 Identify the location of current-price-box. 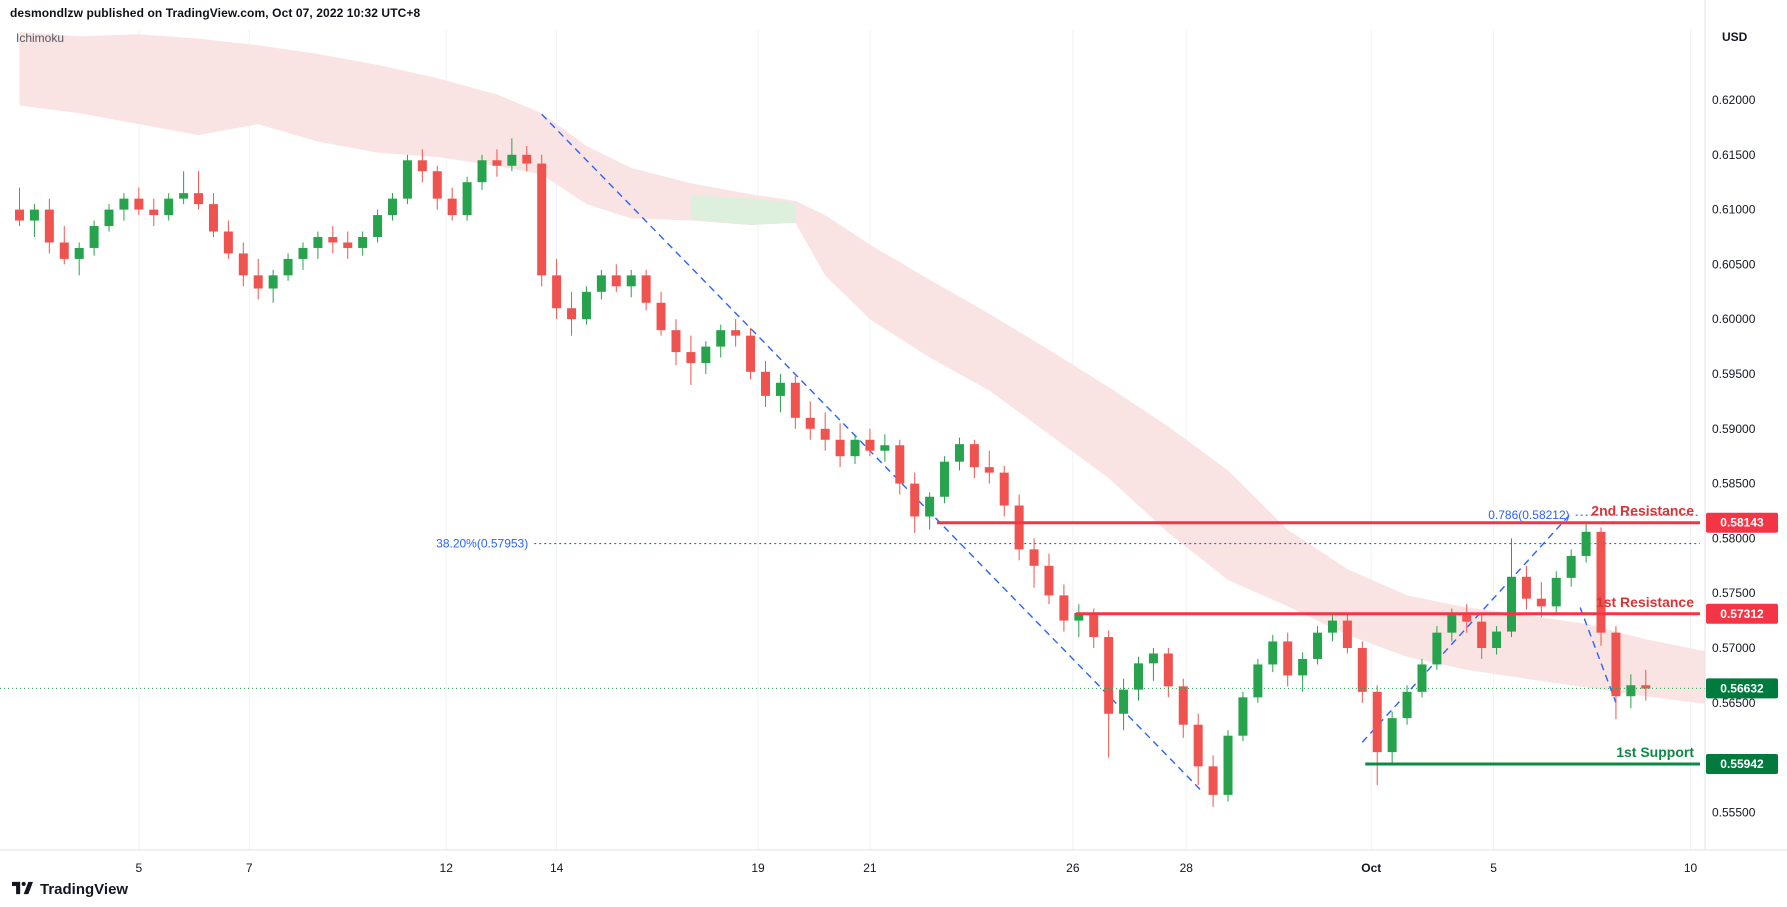
(1742, 688).